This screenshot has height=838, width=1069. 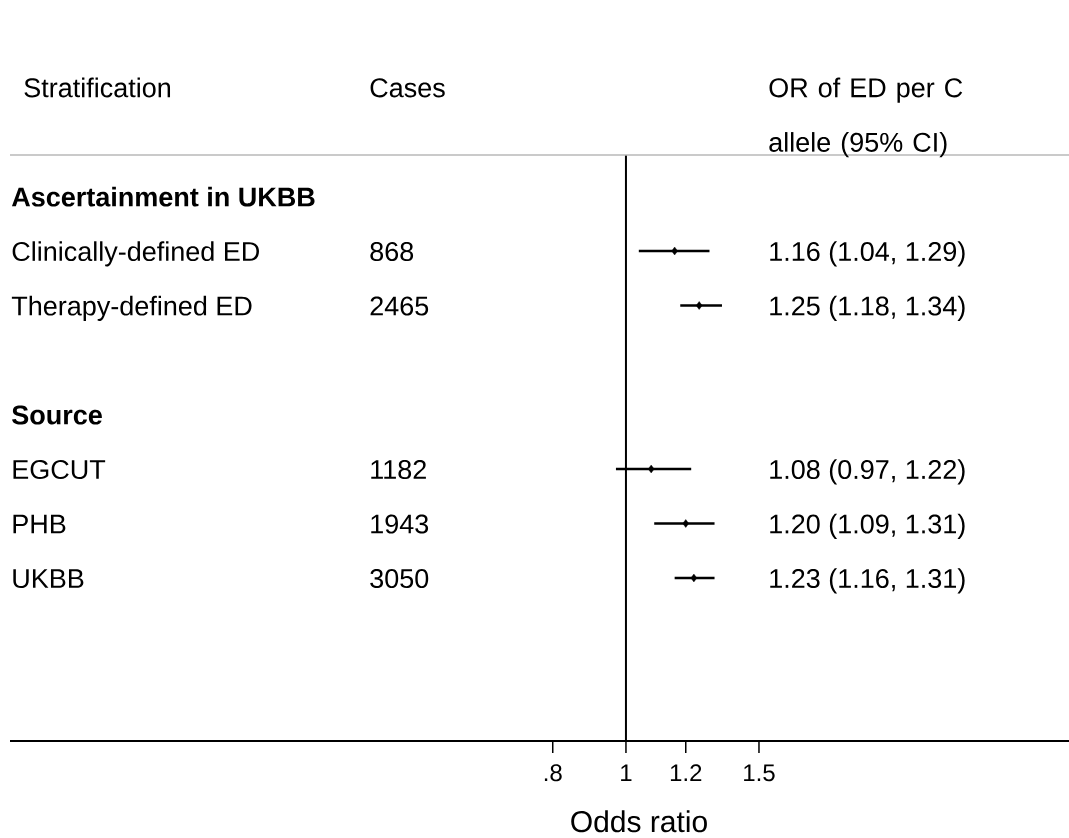 What do you see at coordinates (398, 469) in the screenshot?
I see `annotation: 1182` at bounding box center [398, 469].